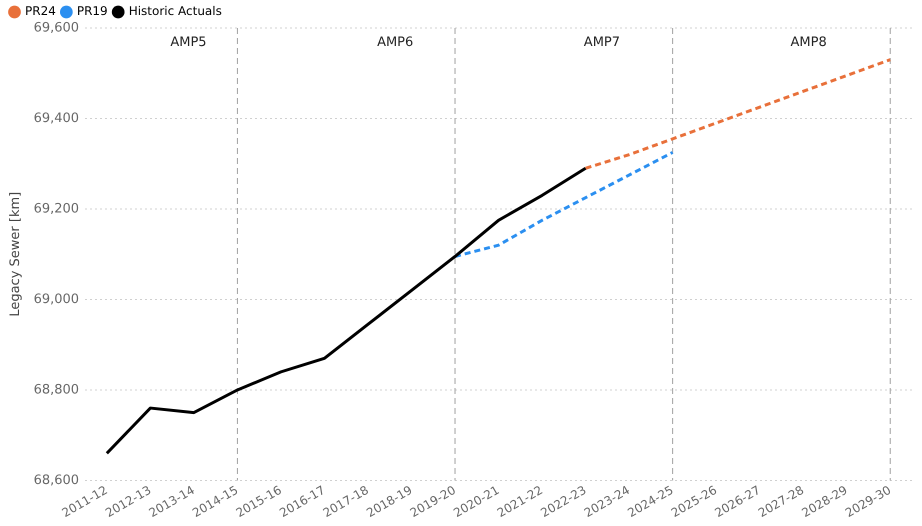  What do you see at coordinates (175, 11) in the screenshot?
I see `legend-label: Historic Actuals` at bounding box center [175, 11].